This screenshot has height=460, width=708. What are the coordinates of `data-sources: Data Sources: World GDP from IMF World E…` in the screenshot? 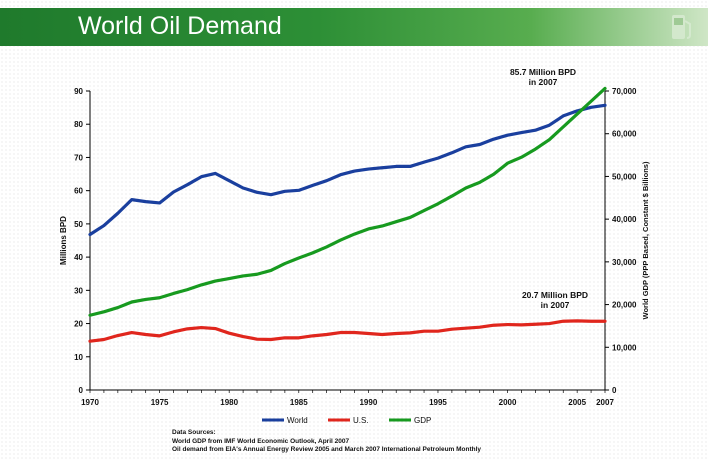 It's located at (326, 442).